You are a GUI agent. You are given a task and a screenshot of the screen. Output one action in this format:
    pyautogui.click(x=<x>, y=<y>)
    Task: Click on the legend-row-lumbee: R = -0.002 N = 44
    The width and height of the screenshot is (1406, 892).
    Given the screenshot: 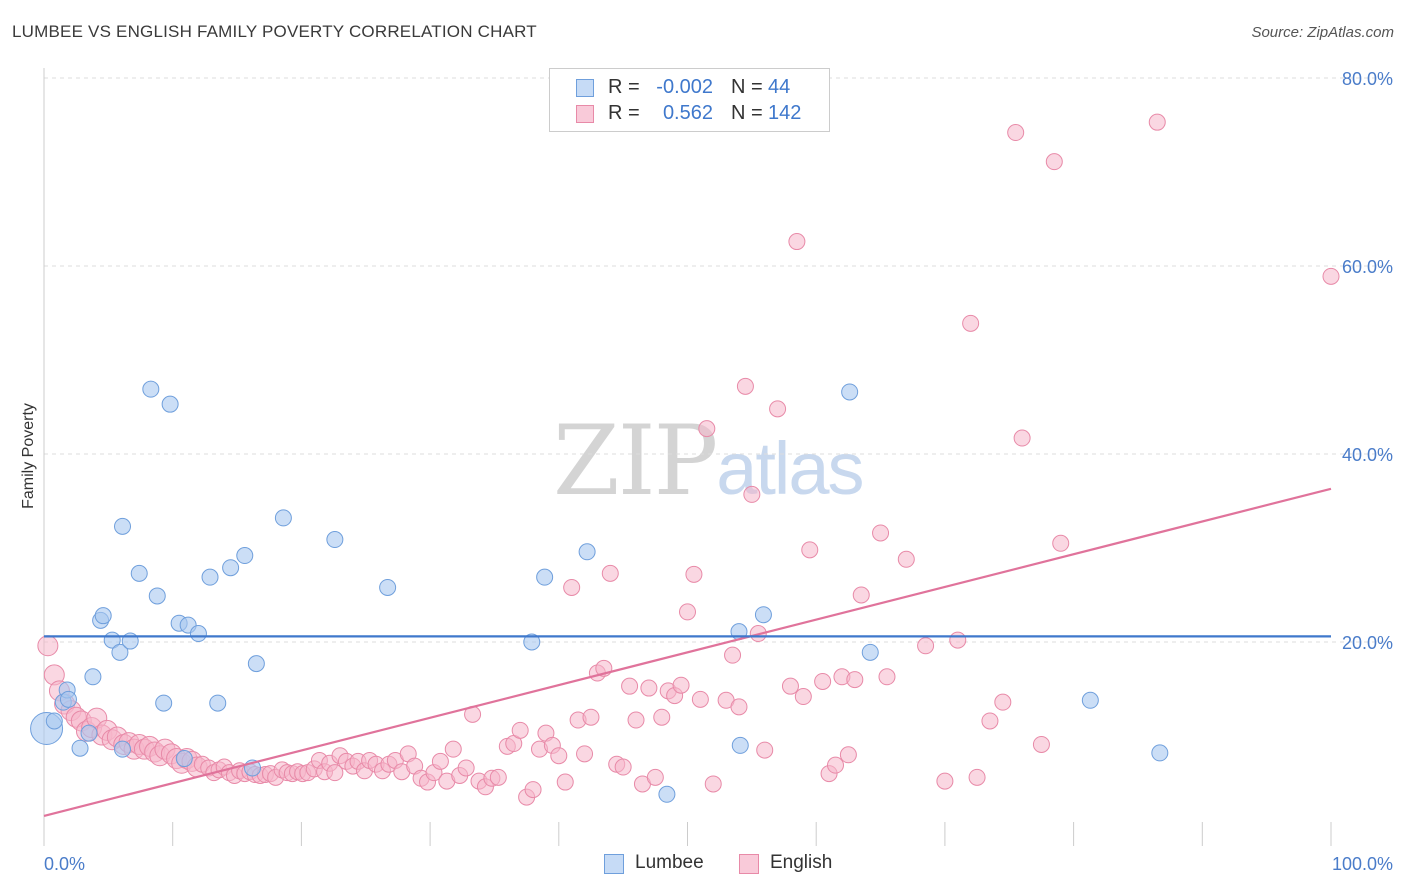 What is the action you would take?
    pyautogui.click(x=689, y=88)
    